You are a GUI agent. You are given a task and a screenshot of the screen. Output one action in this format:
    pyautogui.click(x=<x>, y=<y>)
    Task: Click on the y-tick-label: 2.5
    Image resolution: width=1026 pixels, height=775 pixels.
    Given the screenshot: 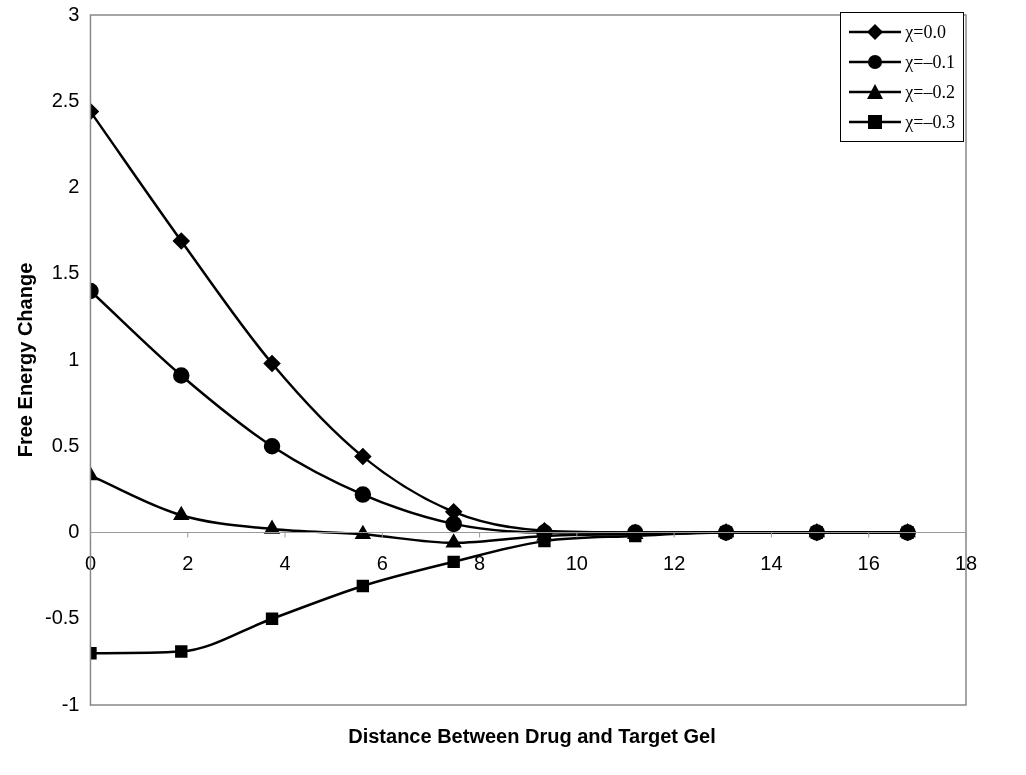 What is the action you would take?
    pyautogui.click(x=65, y=99)
    